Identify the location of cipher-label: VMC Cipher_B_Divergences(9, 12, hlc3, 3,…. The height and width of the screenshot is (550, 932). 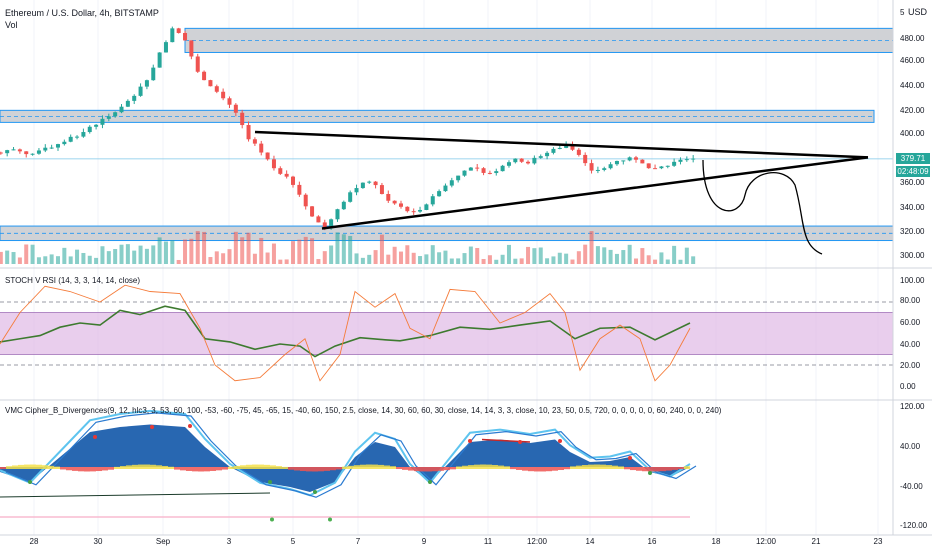
(363, 410).